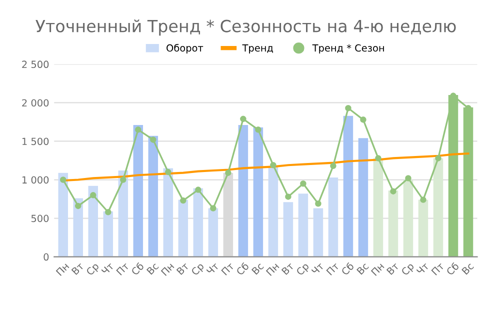  I want to click on y-tick-label: 2 000, so click(35, 103).